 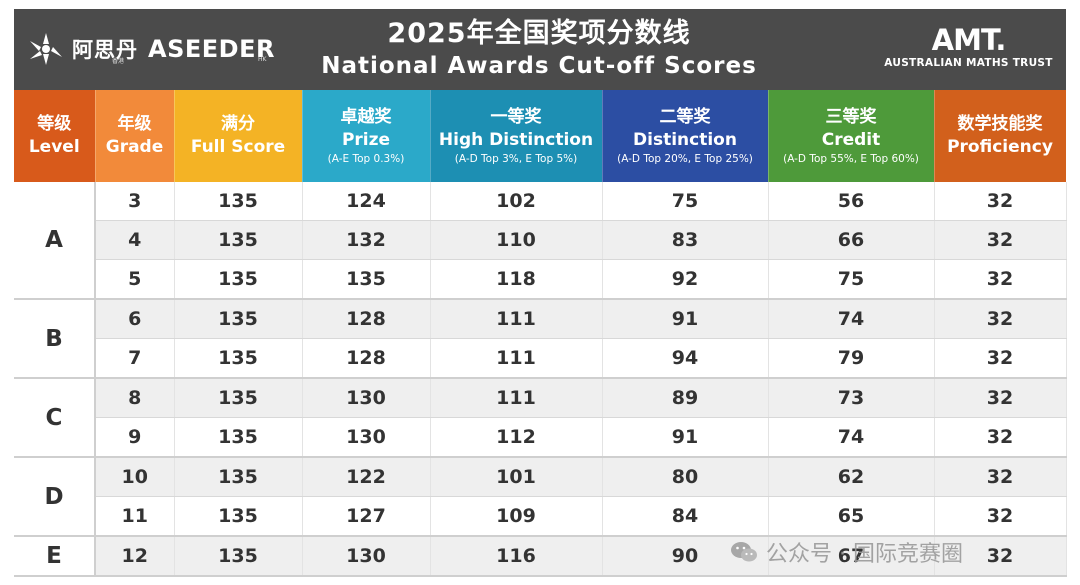 I want to click on score-cell: 67, so click(x=851, y=556).